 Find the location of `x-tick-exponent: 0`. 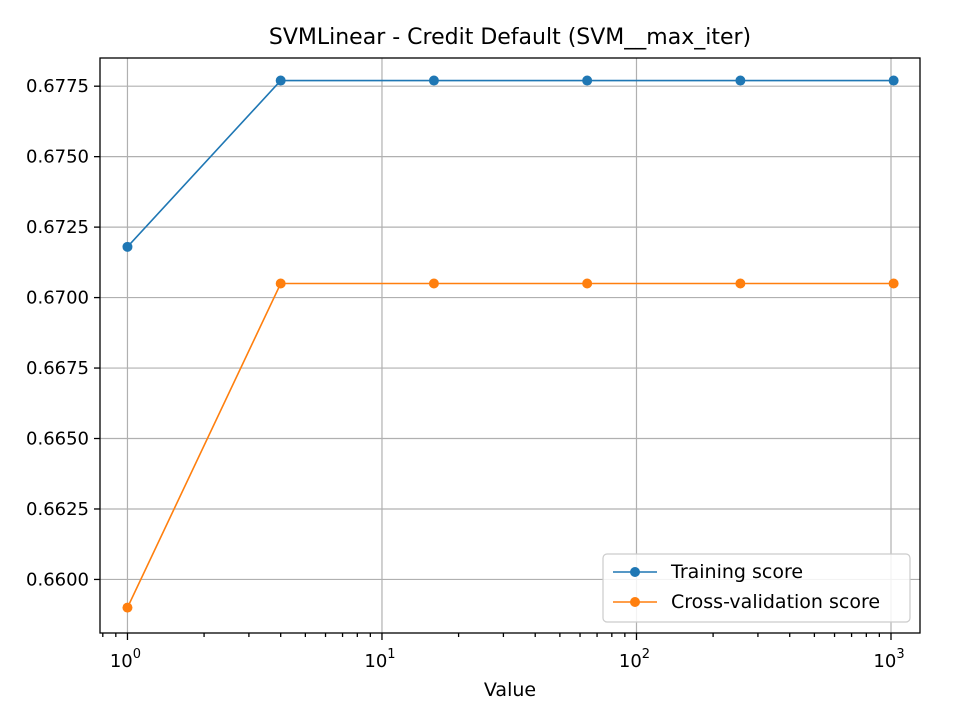

x-tick-exponent: 0 is located at coordinates (137, 654).